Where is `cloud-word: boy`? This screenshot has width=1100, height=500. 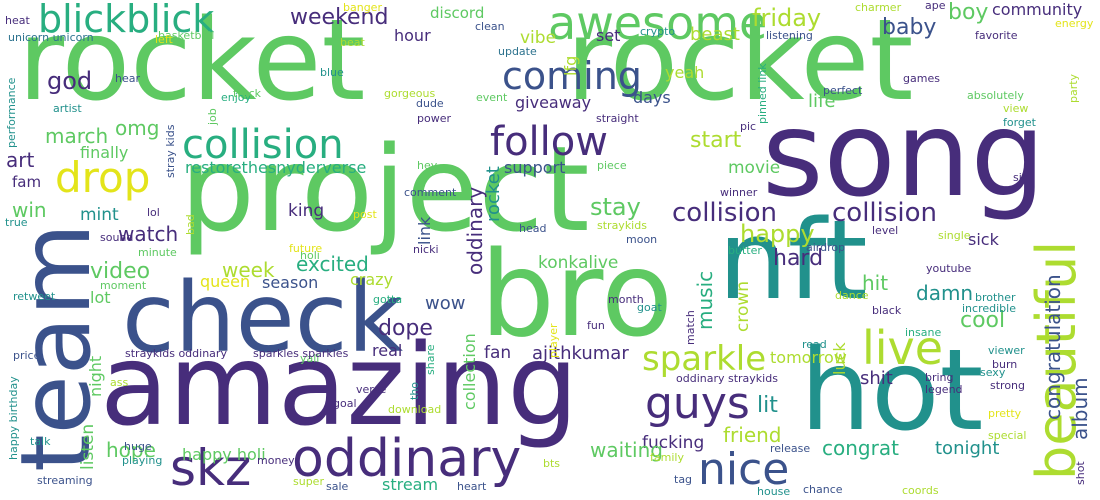 cloud-word: boy is located at coordinates (968, 12).